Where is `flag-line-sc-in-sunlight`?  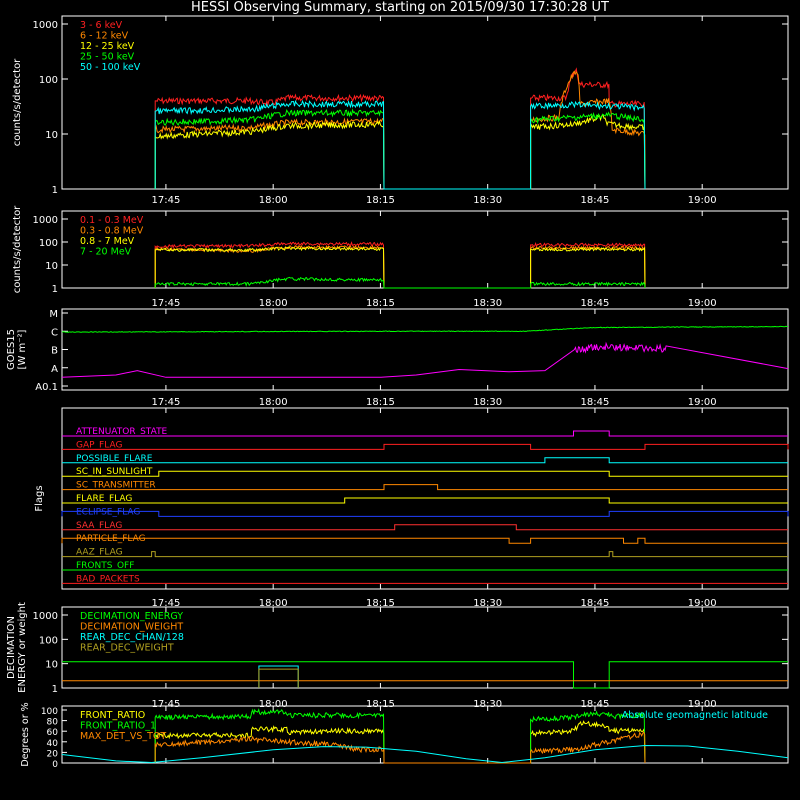 flag-line-sc-in-sunlight is located at coordinates (425, 473).